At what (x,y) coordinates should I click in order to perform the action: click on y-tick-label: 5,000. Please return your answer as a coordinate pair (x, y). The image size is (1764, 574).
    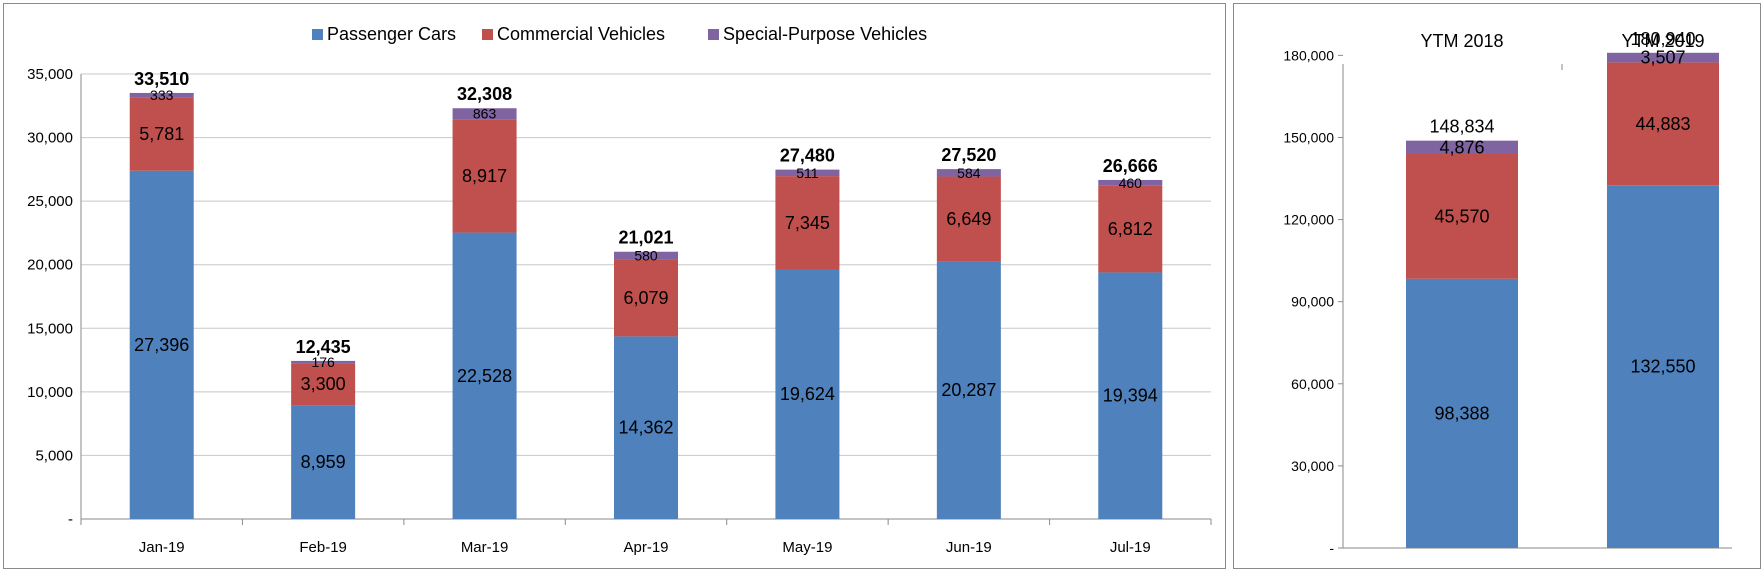
    Looking at the image, I should click on (54, 455).